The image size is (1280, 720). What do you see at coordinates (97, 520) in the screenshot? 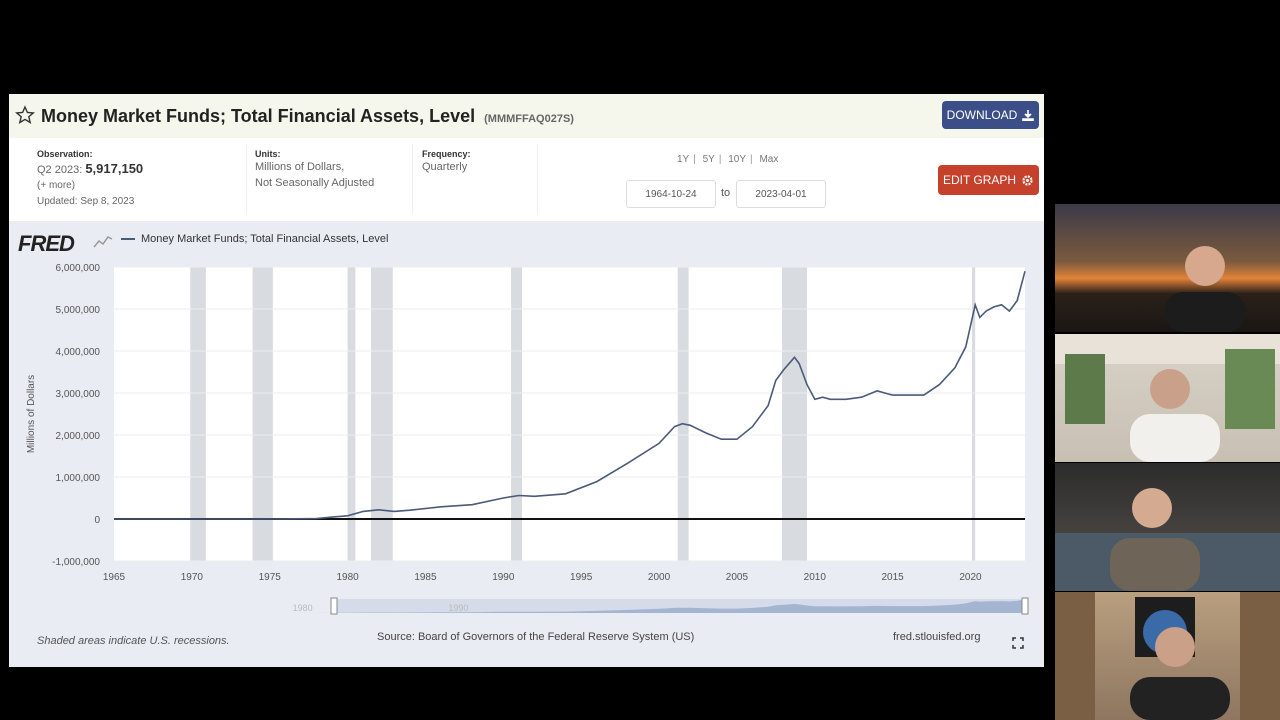
I see `y-tick-label: 0` at bounding box center [97, 520].